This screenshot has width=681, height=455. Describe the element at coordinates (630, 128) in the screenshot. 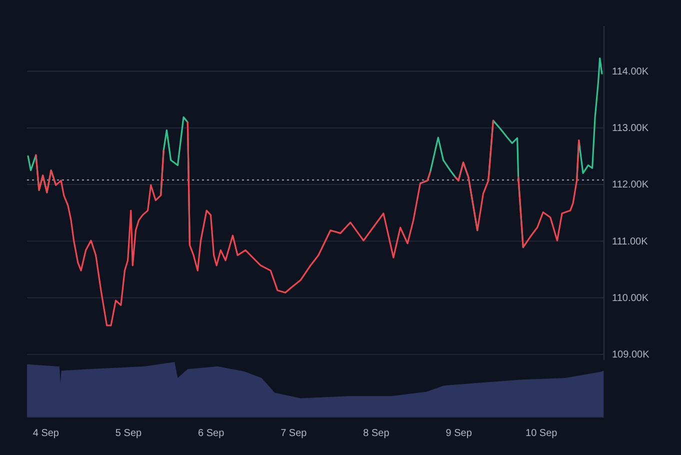

I see `y-tick-label: 113.00K` at that location.